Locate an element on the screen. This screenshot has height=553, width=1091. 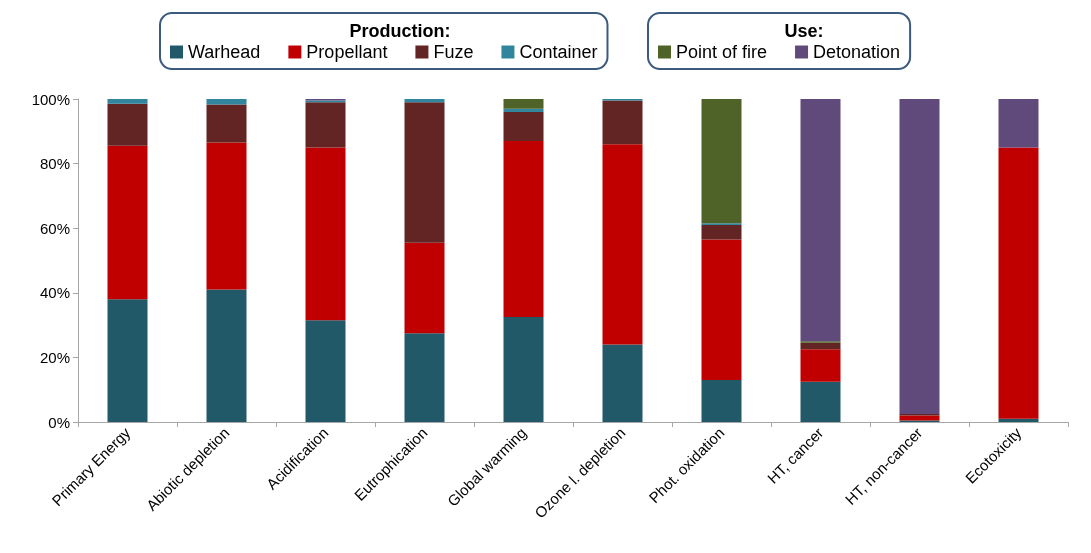
y-tick-label: 40% is located at coordinates (54, 293).